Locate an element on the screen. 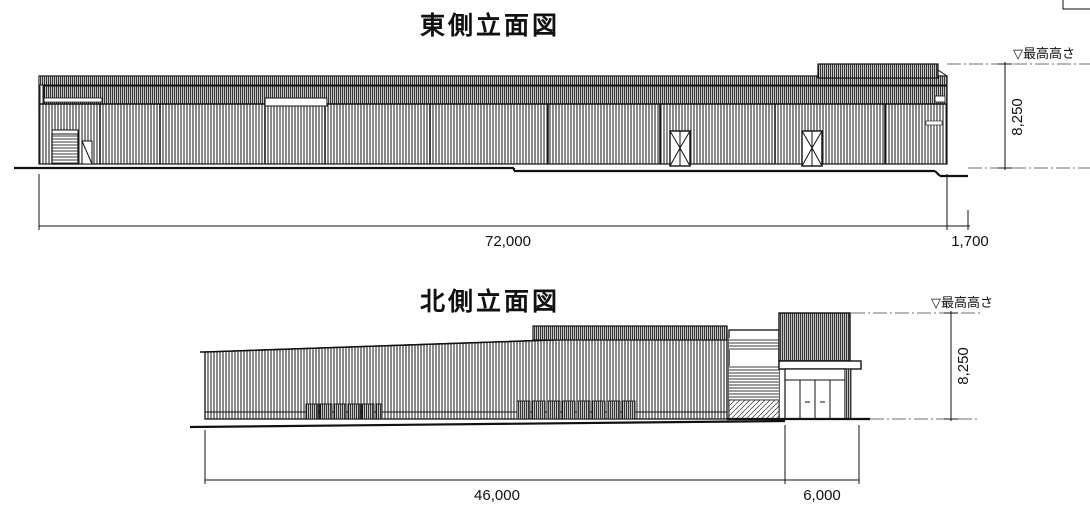  east-width-dim-text: 72,000 is located at coordinates (508, 241).